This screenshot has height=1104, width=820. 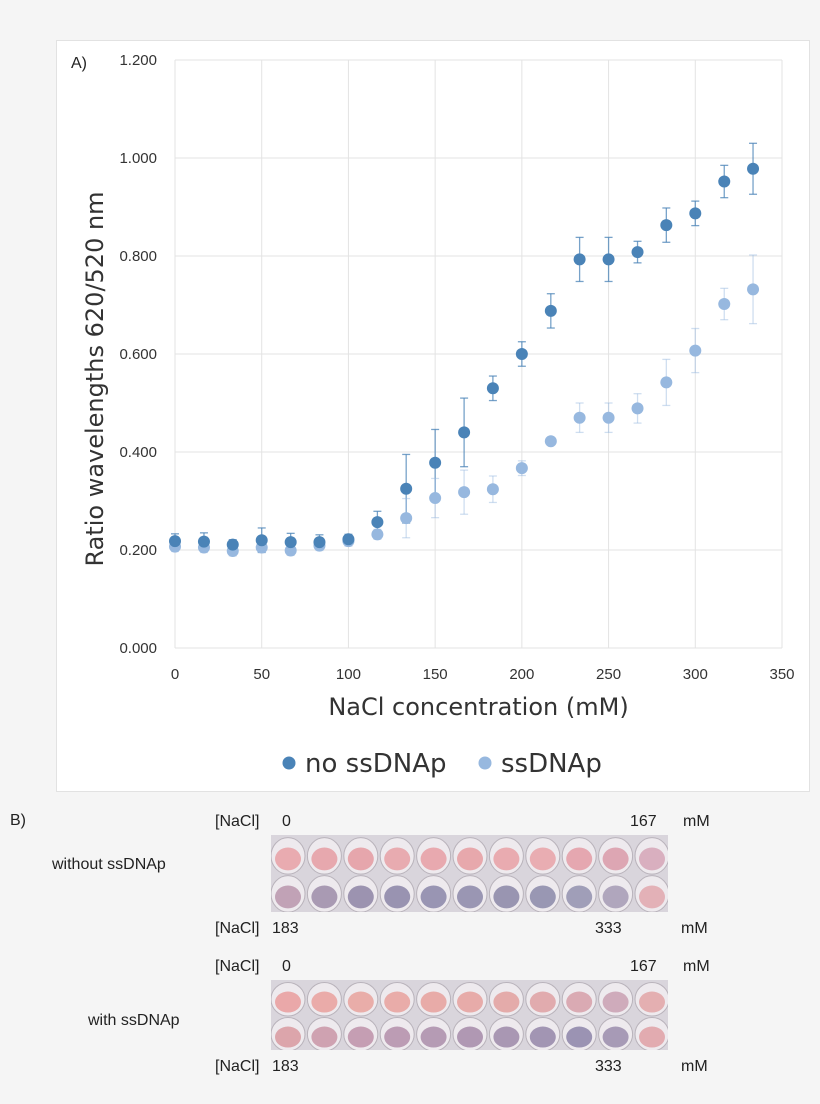 I want to click on y-tick-label: 1.200, so click(x=138, y=60).